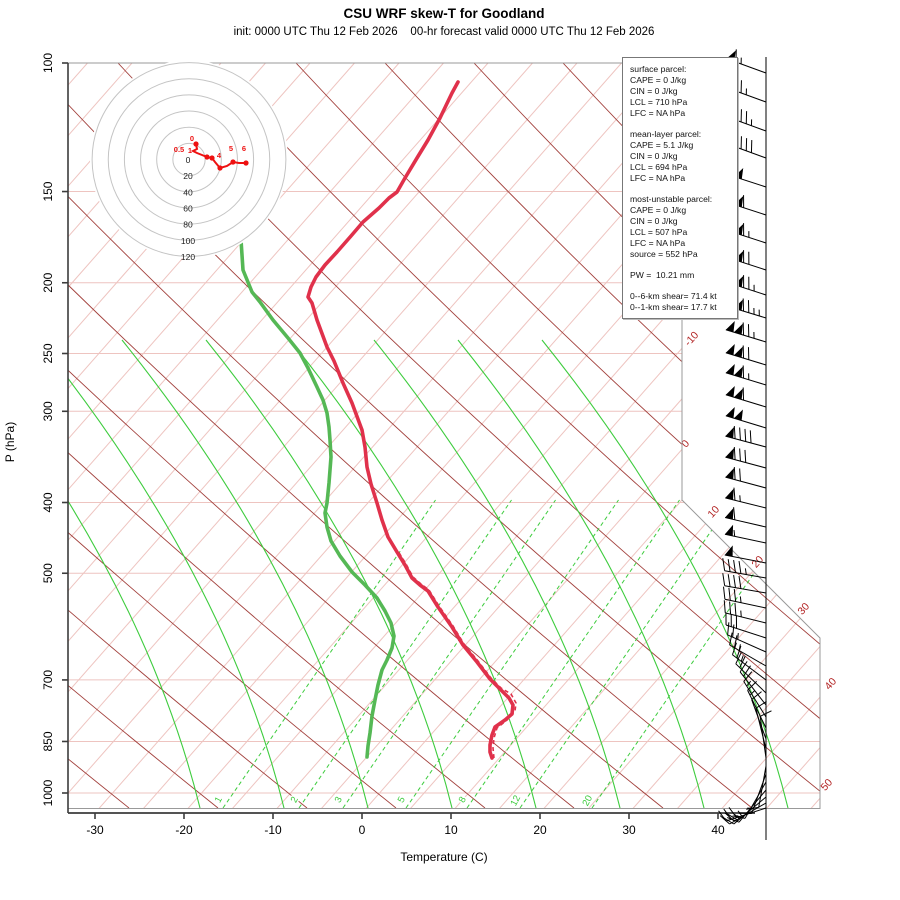  What do you see at coordinates (10, 442) in the screenshot?
I see `pressure-axis-title: P (hPa)` at bounding box center [10, 442].